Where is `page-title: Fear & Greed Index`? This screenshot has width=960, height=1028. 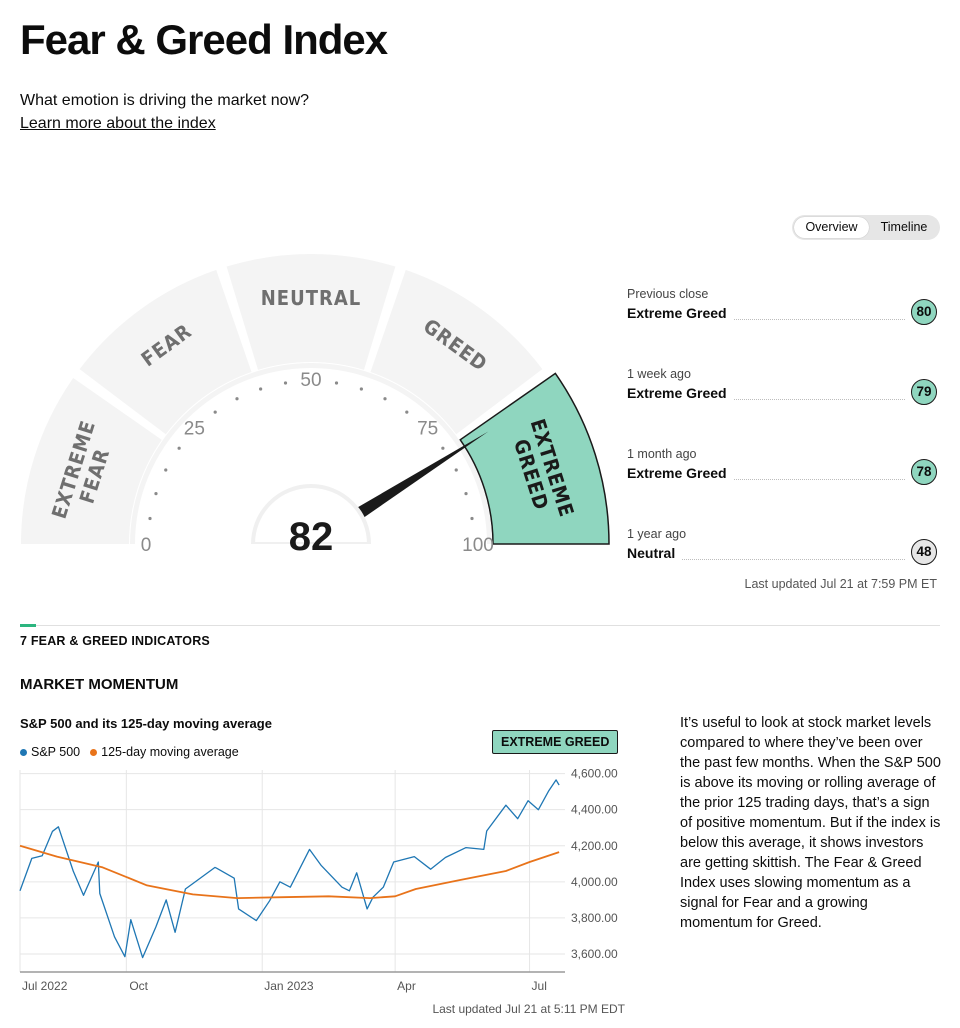
page-title: Fear & Greed Index is located at coordinates (204, 39).